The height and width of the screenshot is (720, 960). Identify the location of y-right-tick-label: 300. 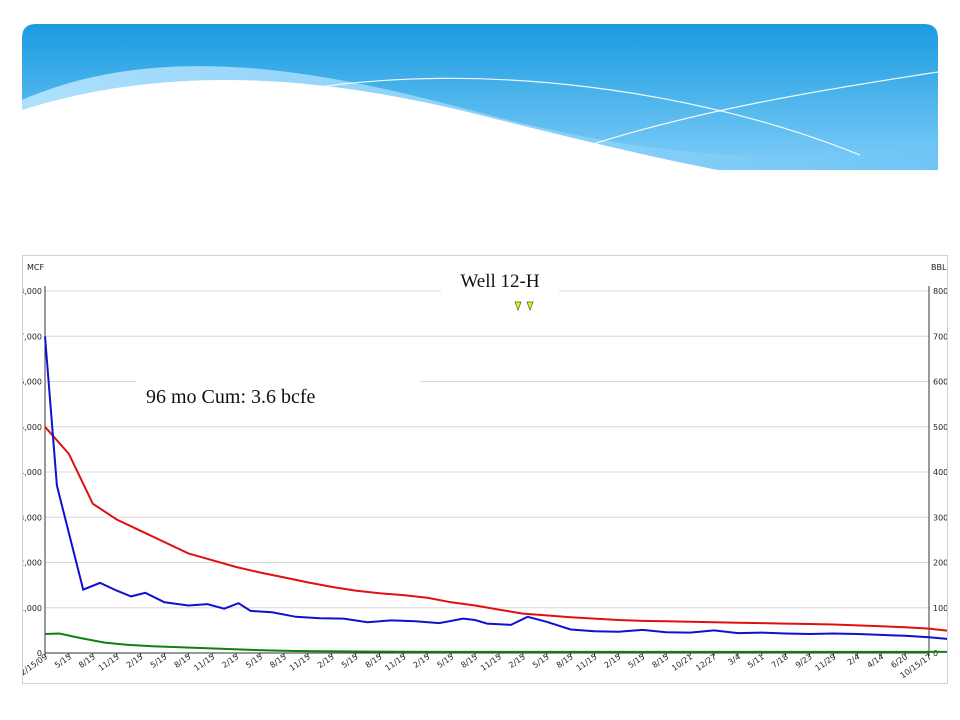
(940, 517).